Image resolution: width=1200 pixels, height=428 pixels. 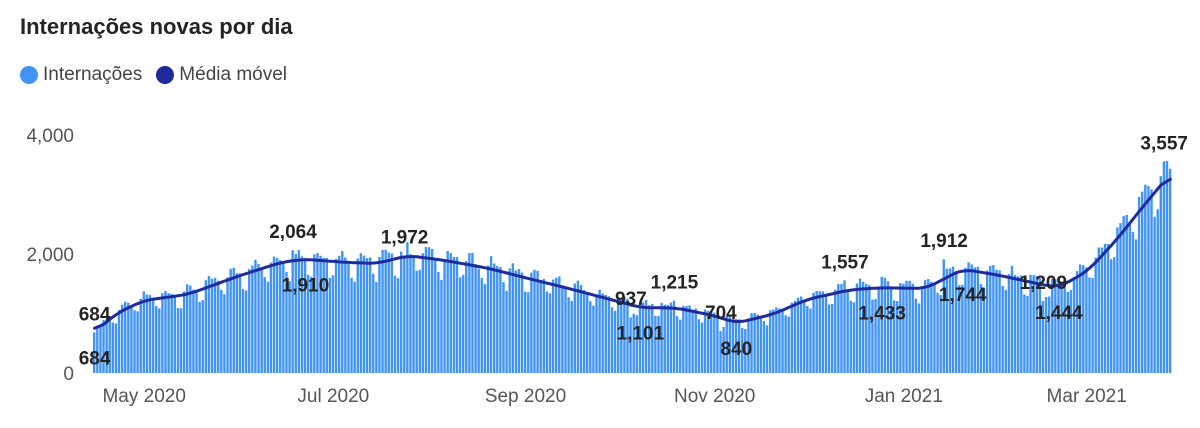 What do you see at coordinates (81, 75) in the screenshot?
I see `legend-item-bars: Internações` at bounding box center [81, 75].